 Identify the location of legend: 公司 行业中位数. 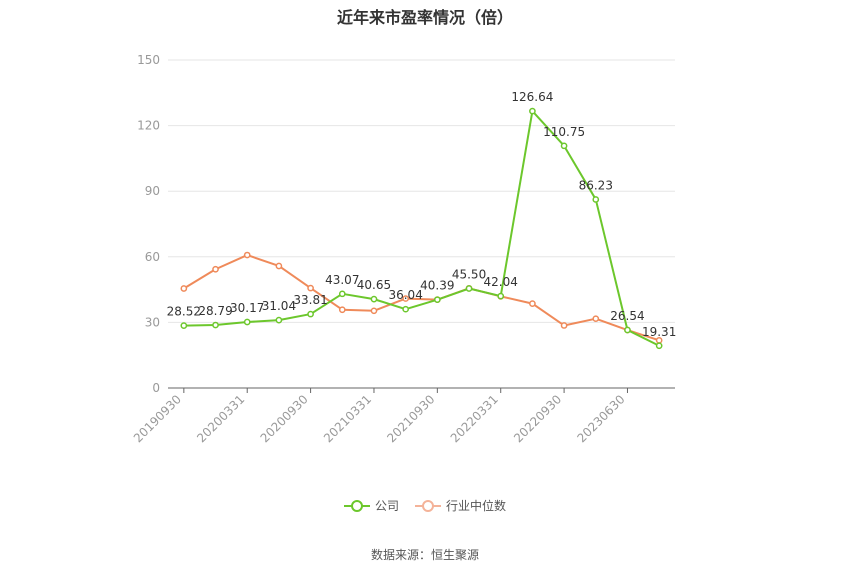
(425, 505).